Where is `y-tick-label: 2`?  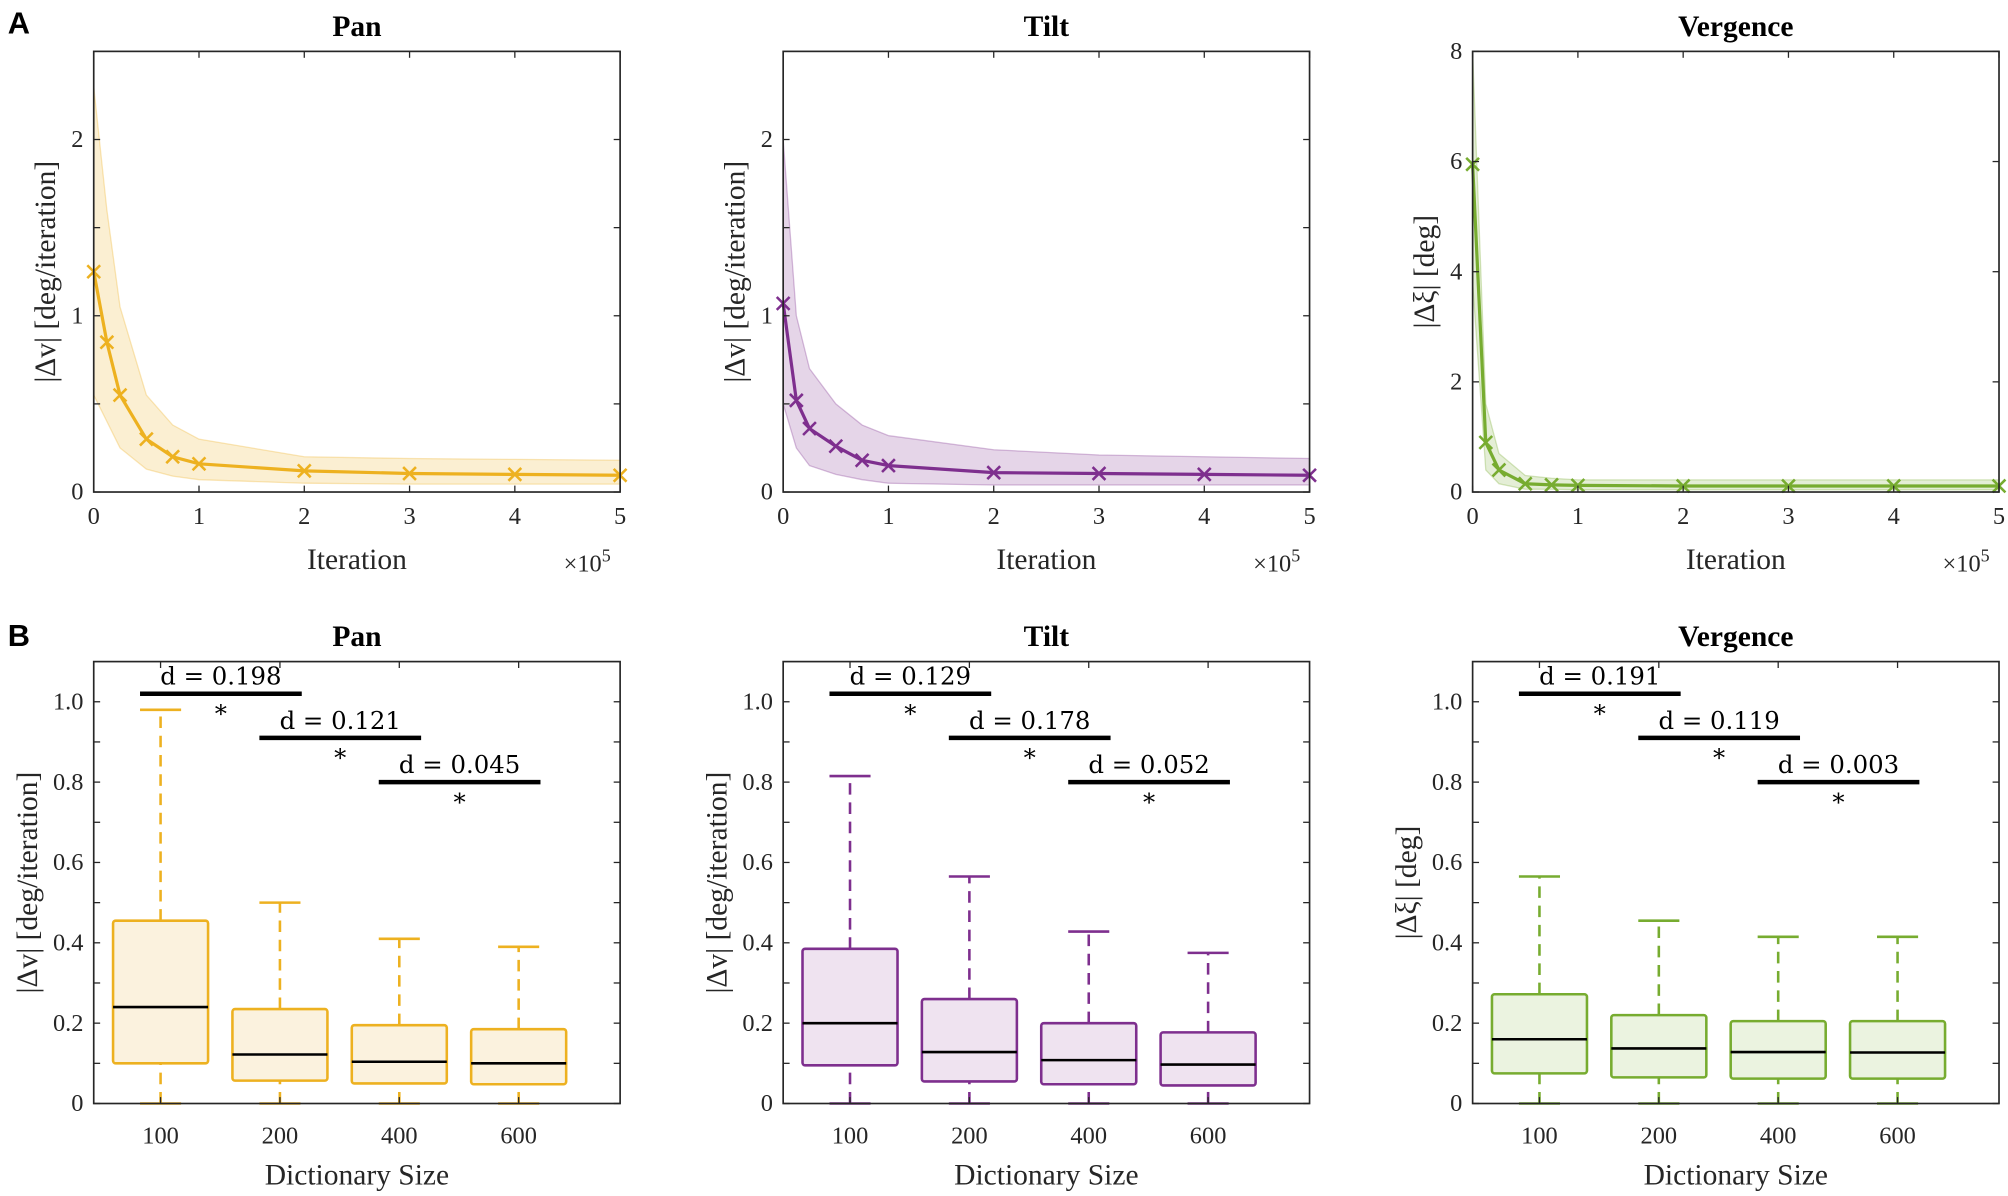
y-tick-label: 2 is located at coordinates (77, 139).